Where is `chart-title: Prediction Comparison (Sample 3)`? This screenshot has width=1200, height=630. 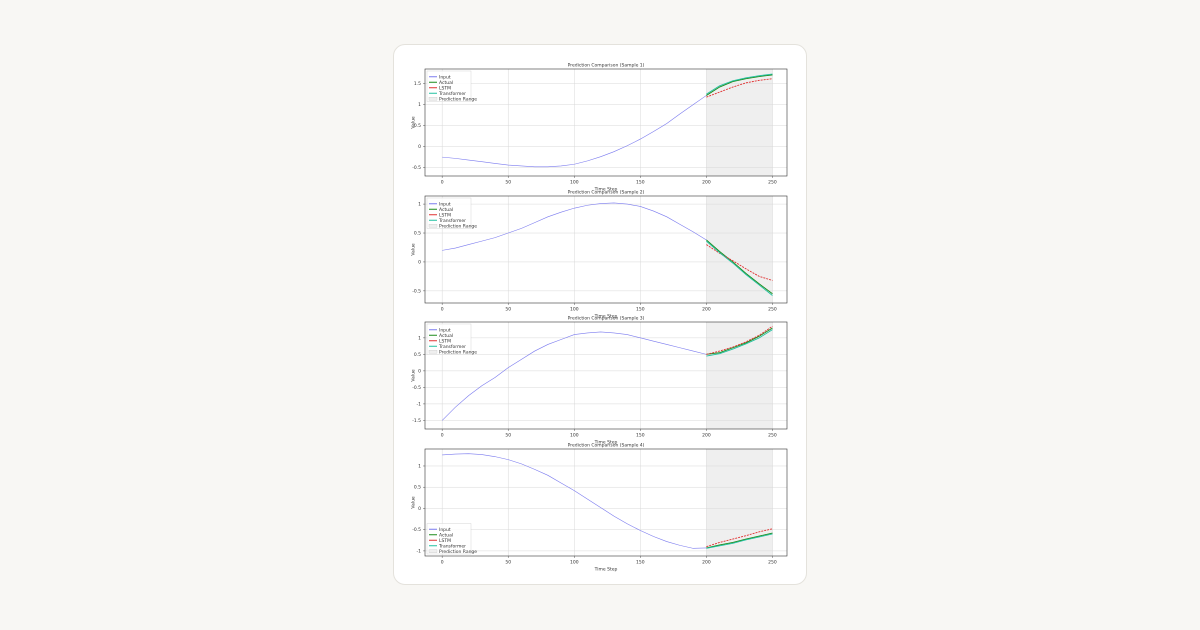
chart-title: Prediction Comparison (Sample 3) is located at coordinates (606, 319).